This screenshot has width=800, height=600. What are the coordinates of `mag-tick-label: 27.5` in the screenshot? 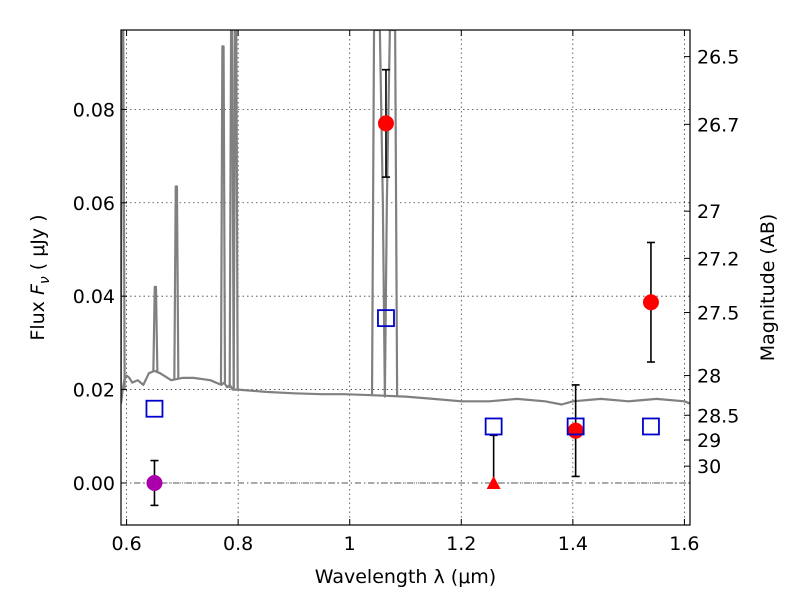 It's located at (718, 314).